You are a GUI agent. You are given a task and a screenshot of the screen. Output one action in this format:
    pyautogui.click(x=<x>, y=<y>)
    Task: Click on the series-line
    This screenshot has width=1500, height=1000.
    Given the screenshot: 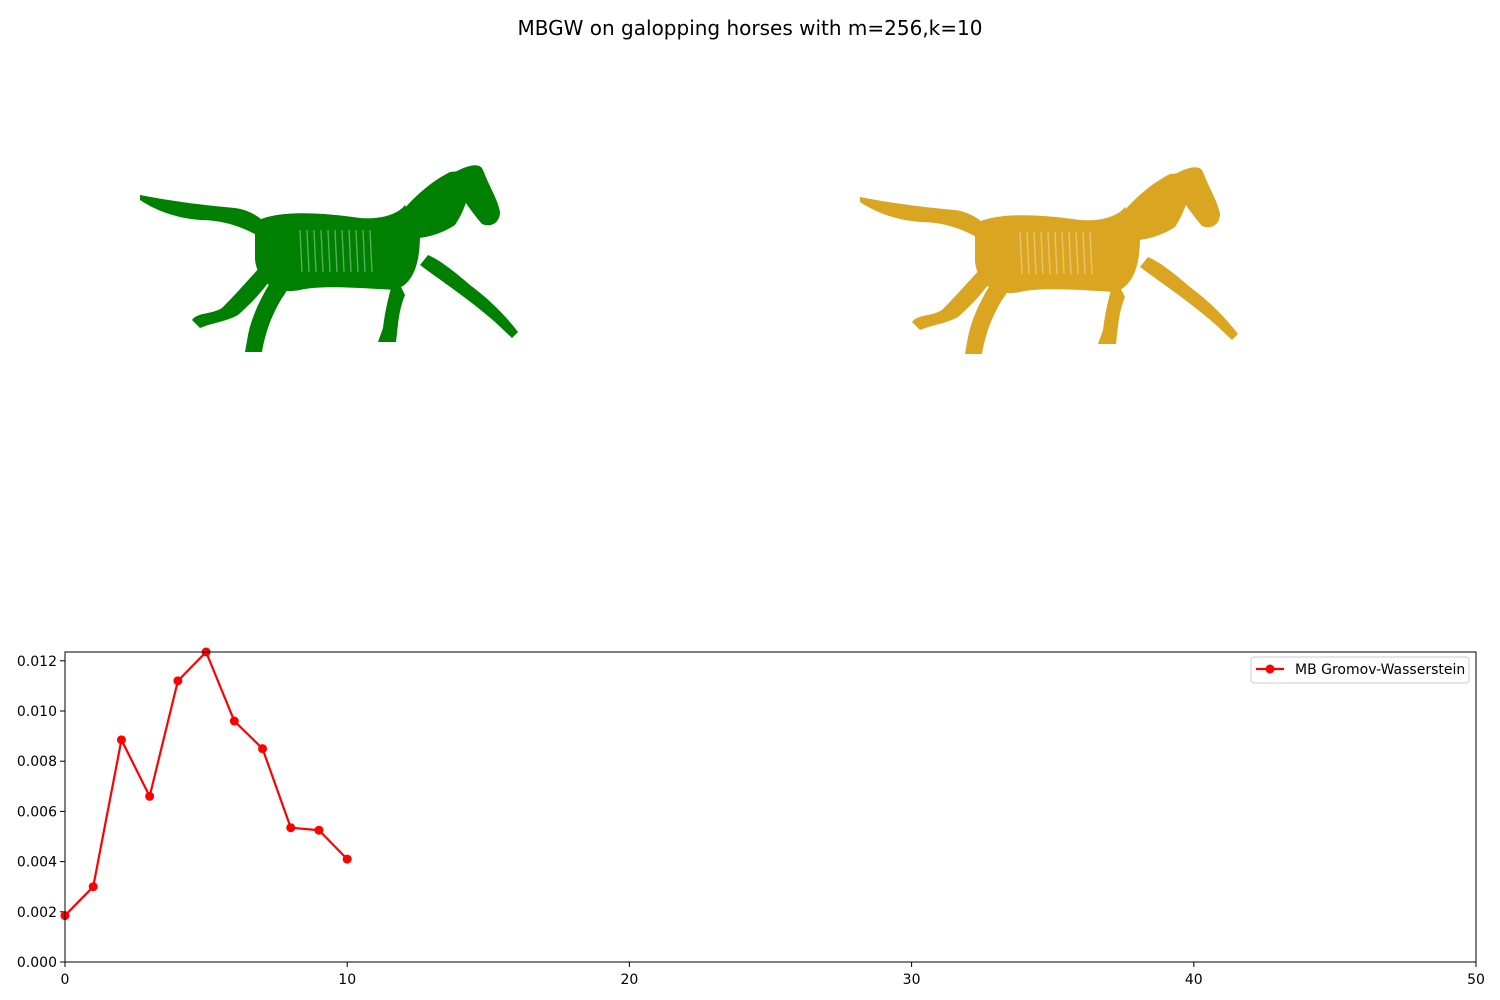 What is the action you would take?
    pyautogui.click(x=206, y=783)
    